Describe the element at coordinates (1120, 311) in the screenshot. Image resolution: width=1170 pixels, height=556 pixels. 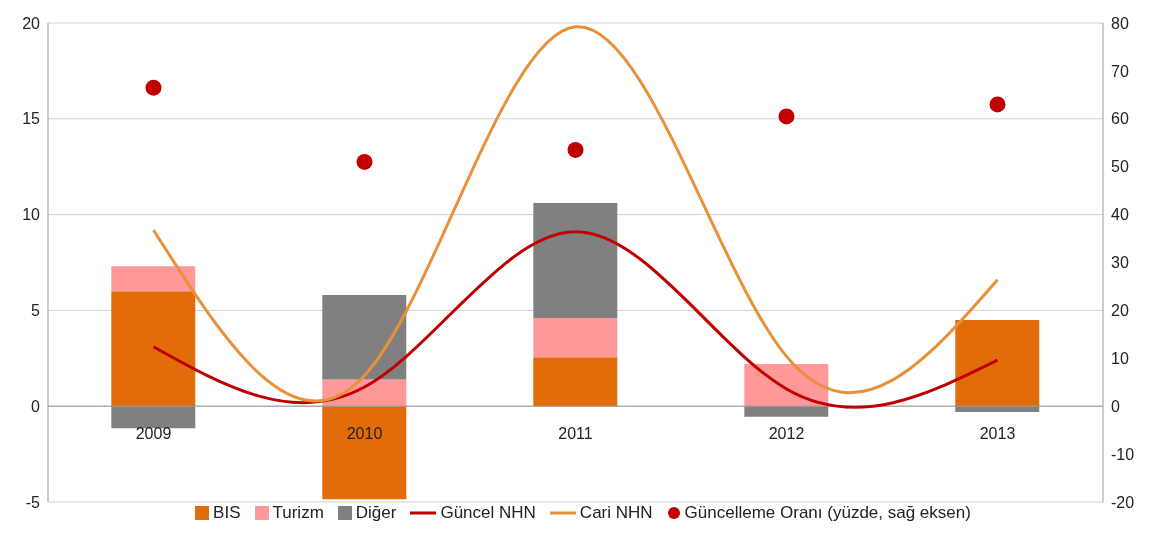
I see `y2-tick-label: 20` at that location.